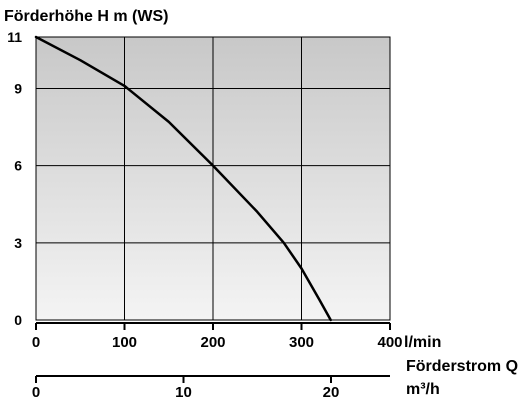 The width and height of the screenshot is (520, 400). What do you see at coordinates (36, 392) in the screenshot?
I see `x-tick-label-secondary: 0` at bounding box center [36, 392].